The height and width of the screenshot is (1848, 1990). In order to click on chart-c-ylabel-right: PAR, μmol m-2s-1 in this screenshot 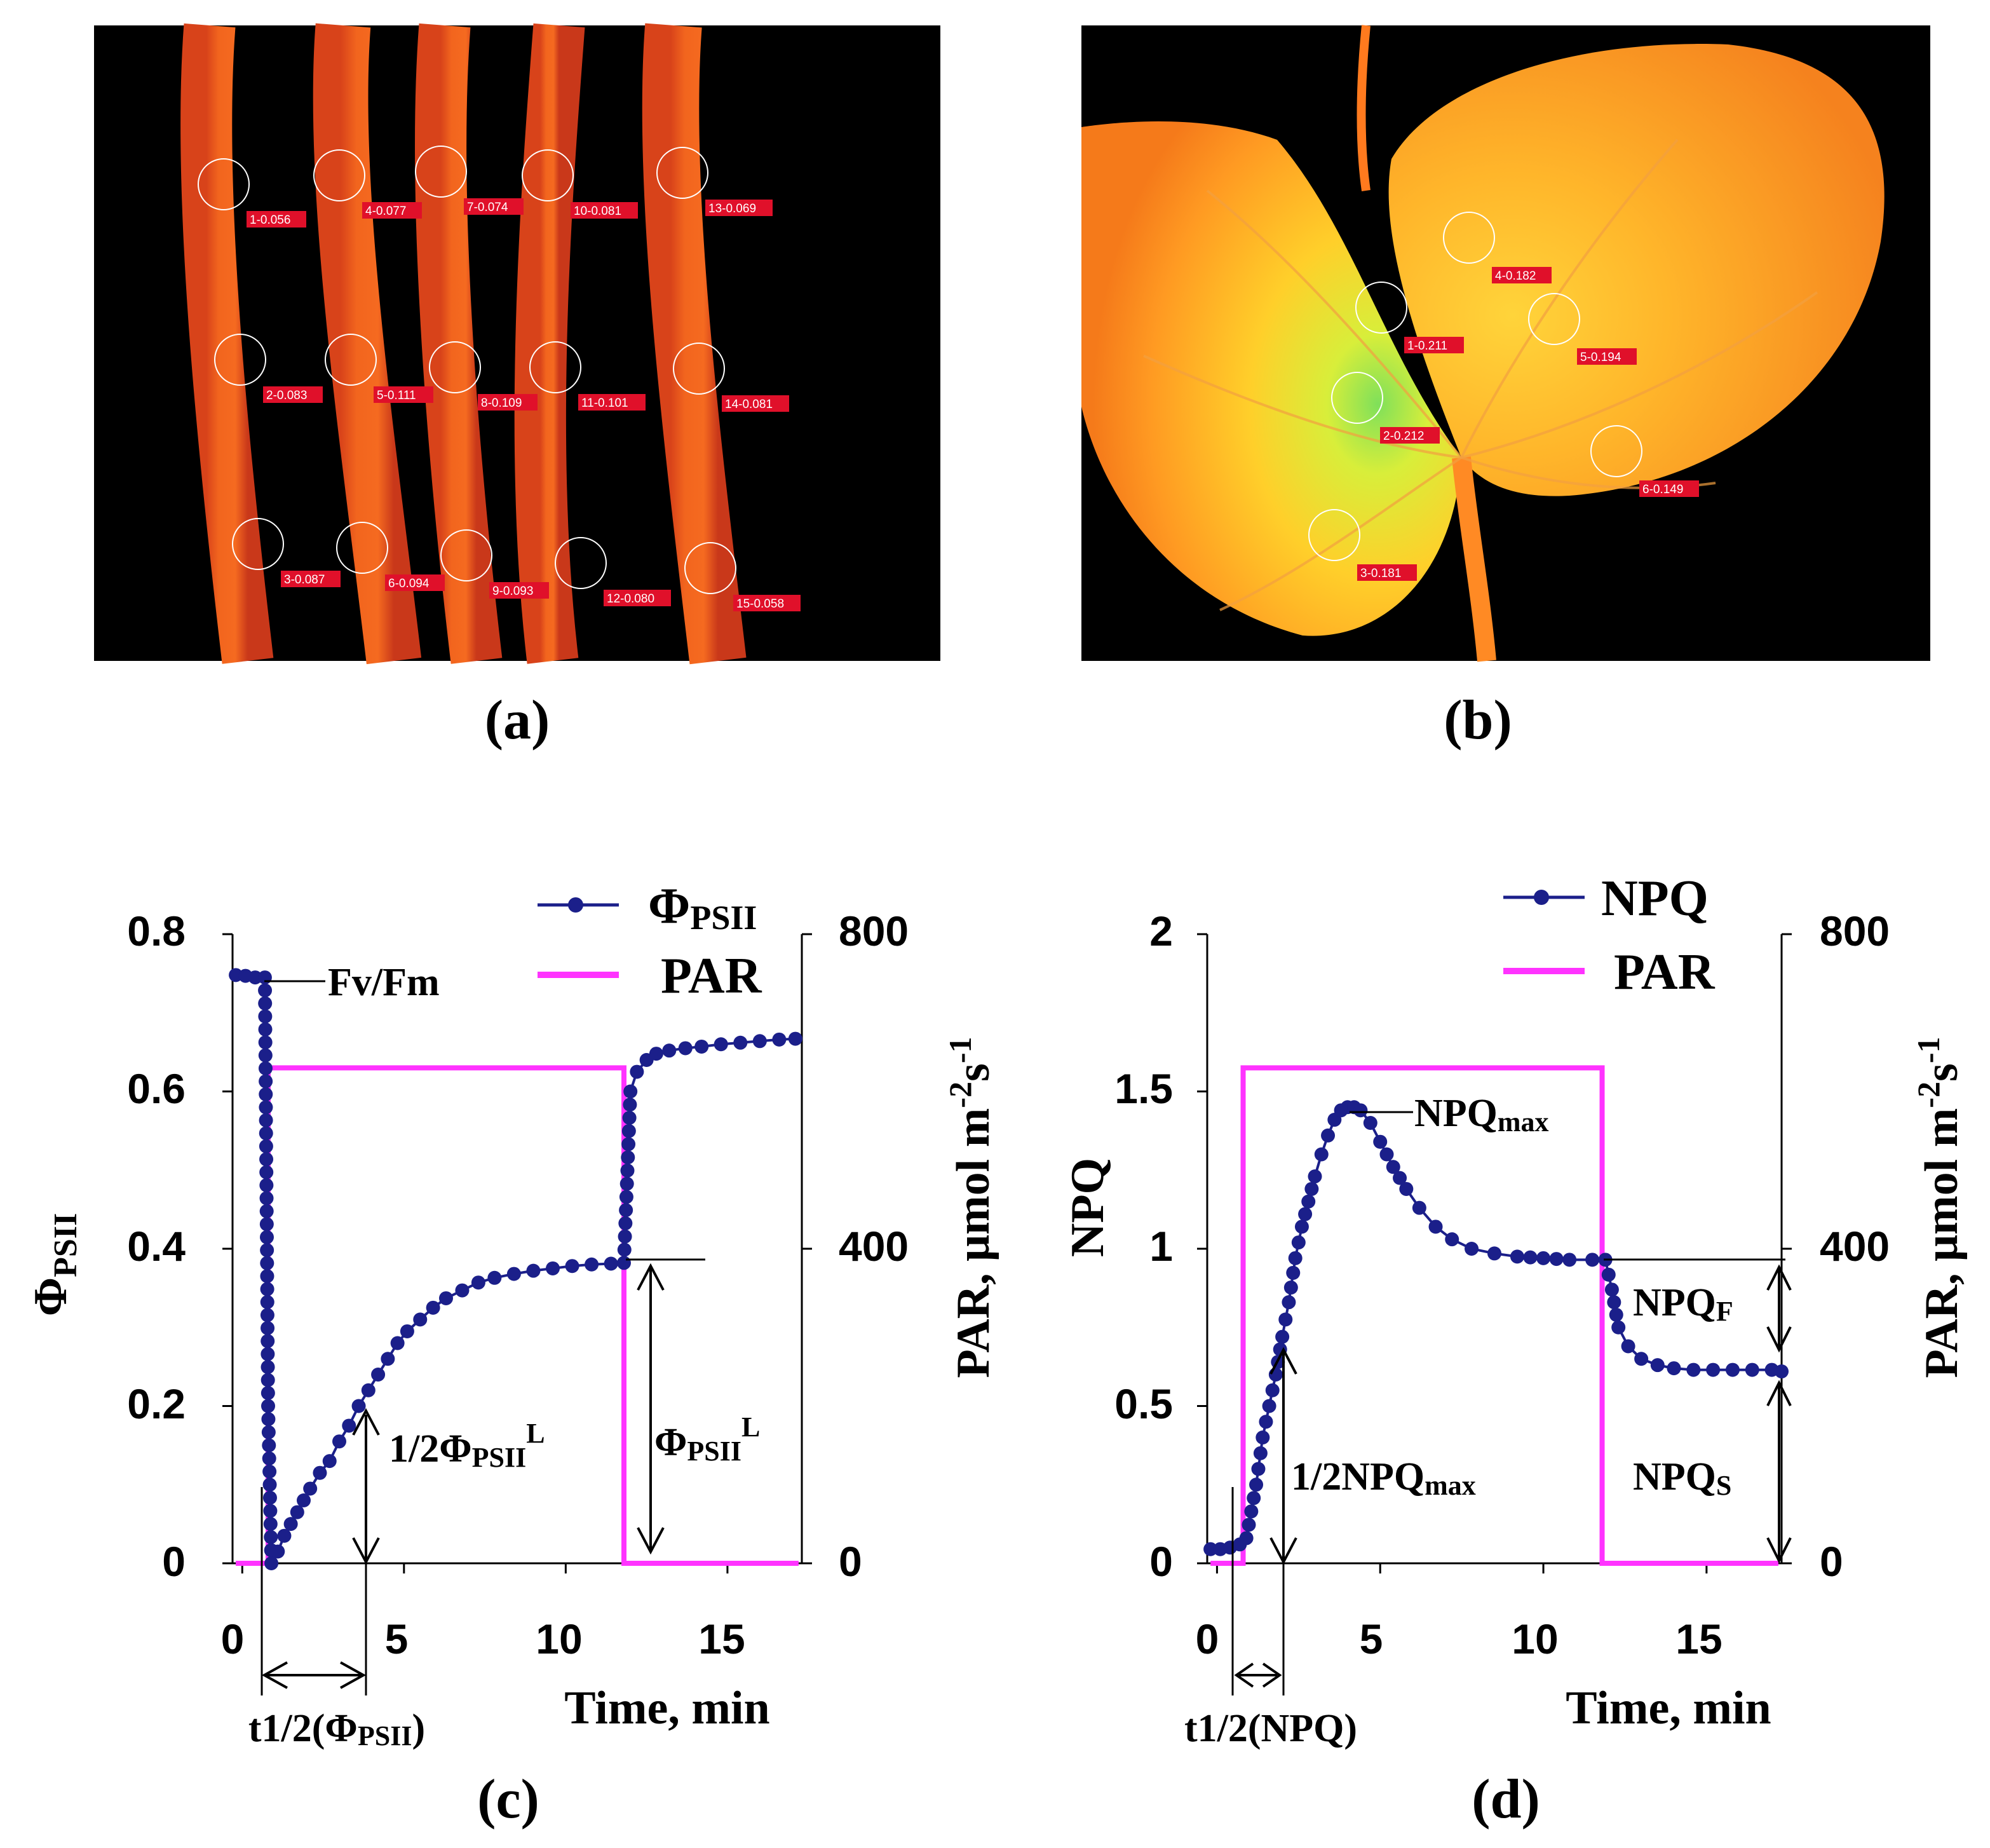, I will do `click(970, 1207)`.